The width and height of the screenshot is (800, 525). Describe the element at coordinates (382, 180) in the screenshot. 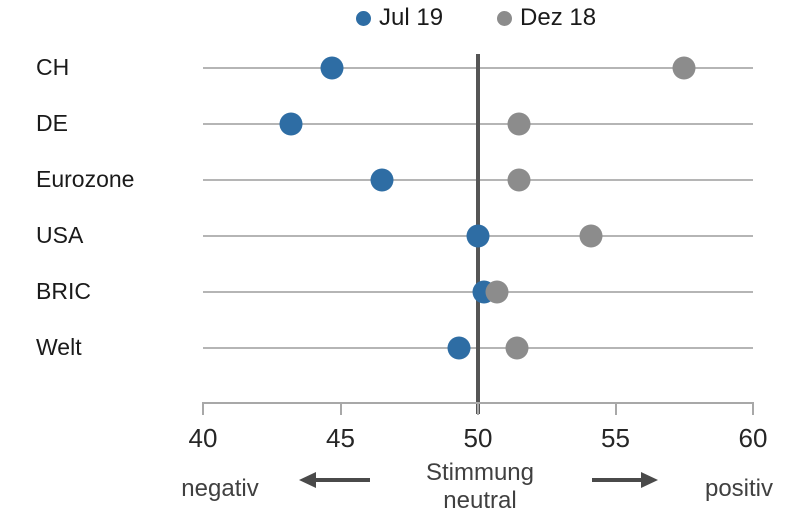

I see `dot-jul-19-eurozone` at that location.